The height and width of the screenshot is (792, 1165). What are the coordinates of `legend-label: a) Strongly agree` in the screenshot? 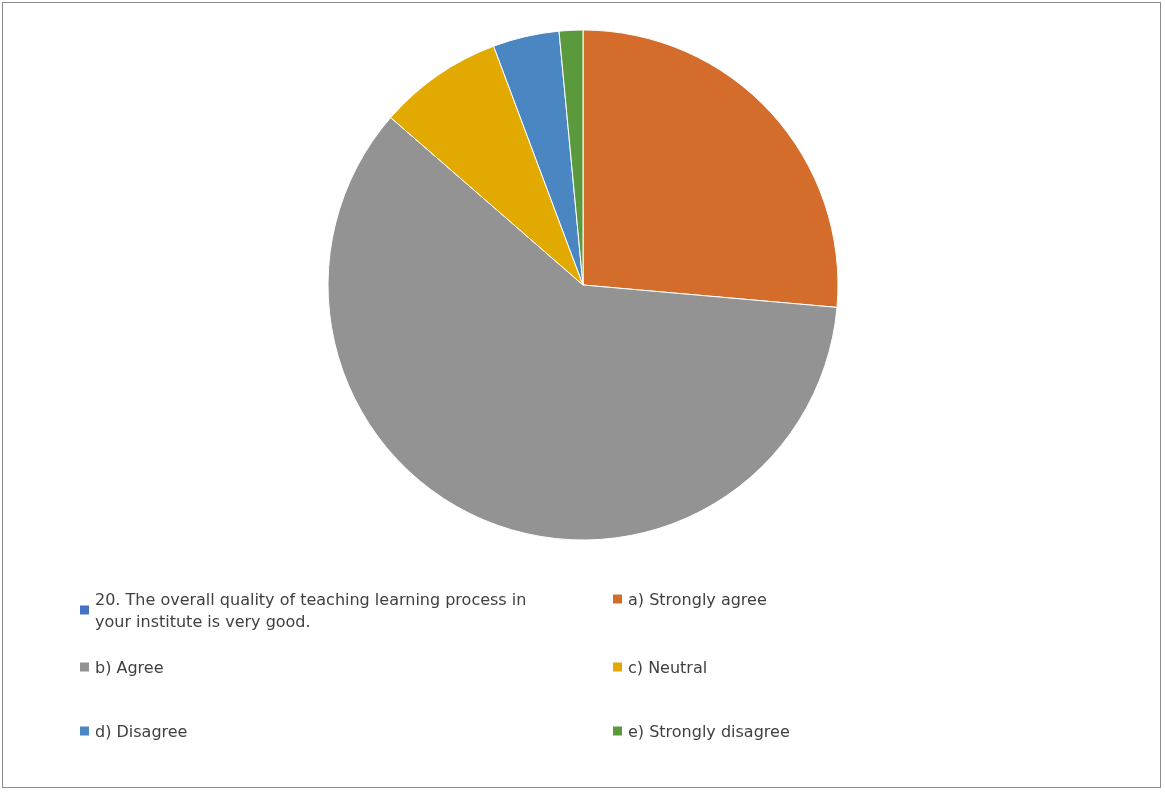 It's located at (697, 599).